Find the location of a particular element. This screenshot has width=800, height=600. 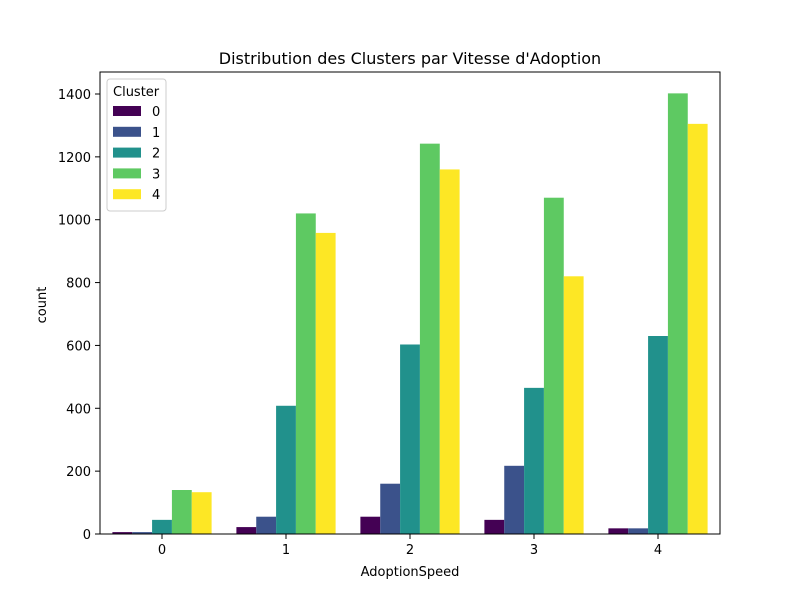

x-tick-label: 3 is located at coordinates (534, 550).